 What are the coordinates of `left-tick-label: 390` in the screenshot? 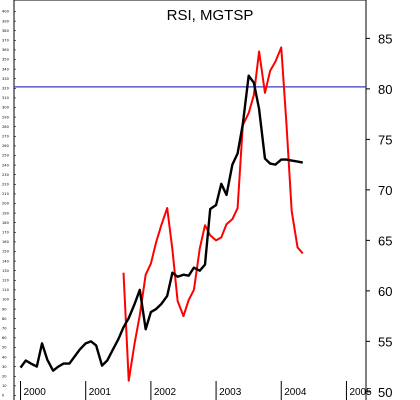 It's located at (6, 21).